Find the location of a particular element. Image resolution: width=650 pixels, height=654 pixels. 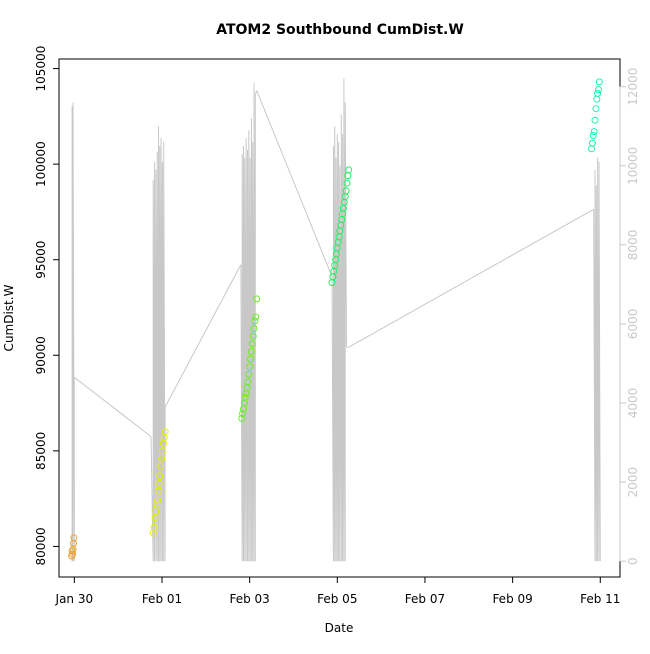

x-tick-label: Feb 05 is located at coordinates (337, 599).